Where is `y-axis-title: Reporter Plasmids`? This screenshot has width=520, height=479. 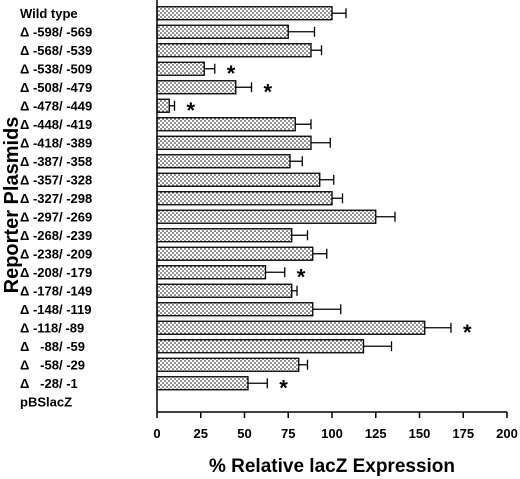
y-axis-title: Reporter Plasmids is located at coordinates (12, 205).